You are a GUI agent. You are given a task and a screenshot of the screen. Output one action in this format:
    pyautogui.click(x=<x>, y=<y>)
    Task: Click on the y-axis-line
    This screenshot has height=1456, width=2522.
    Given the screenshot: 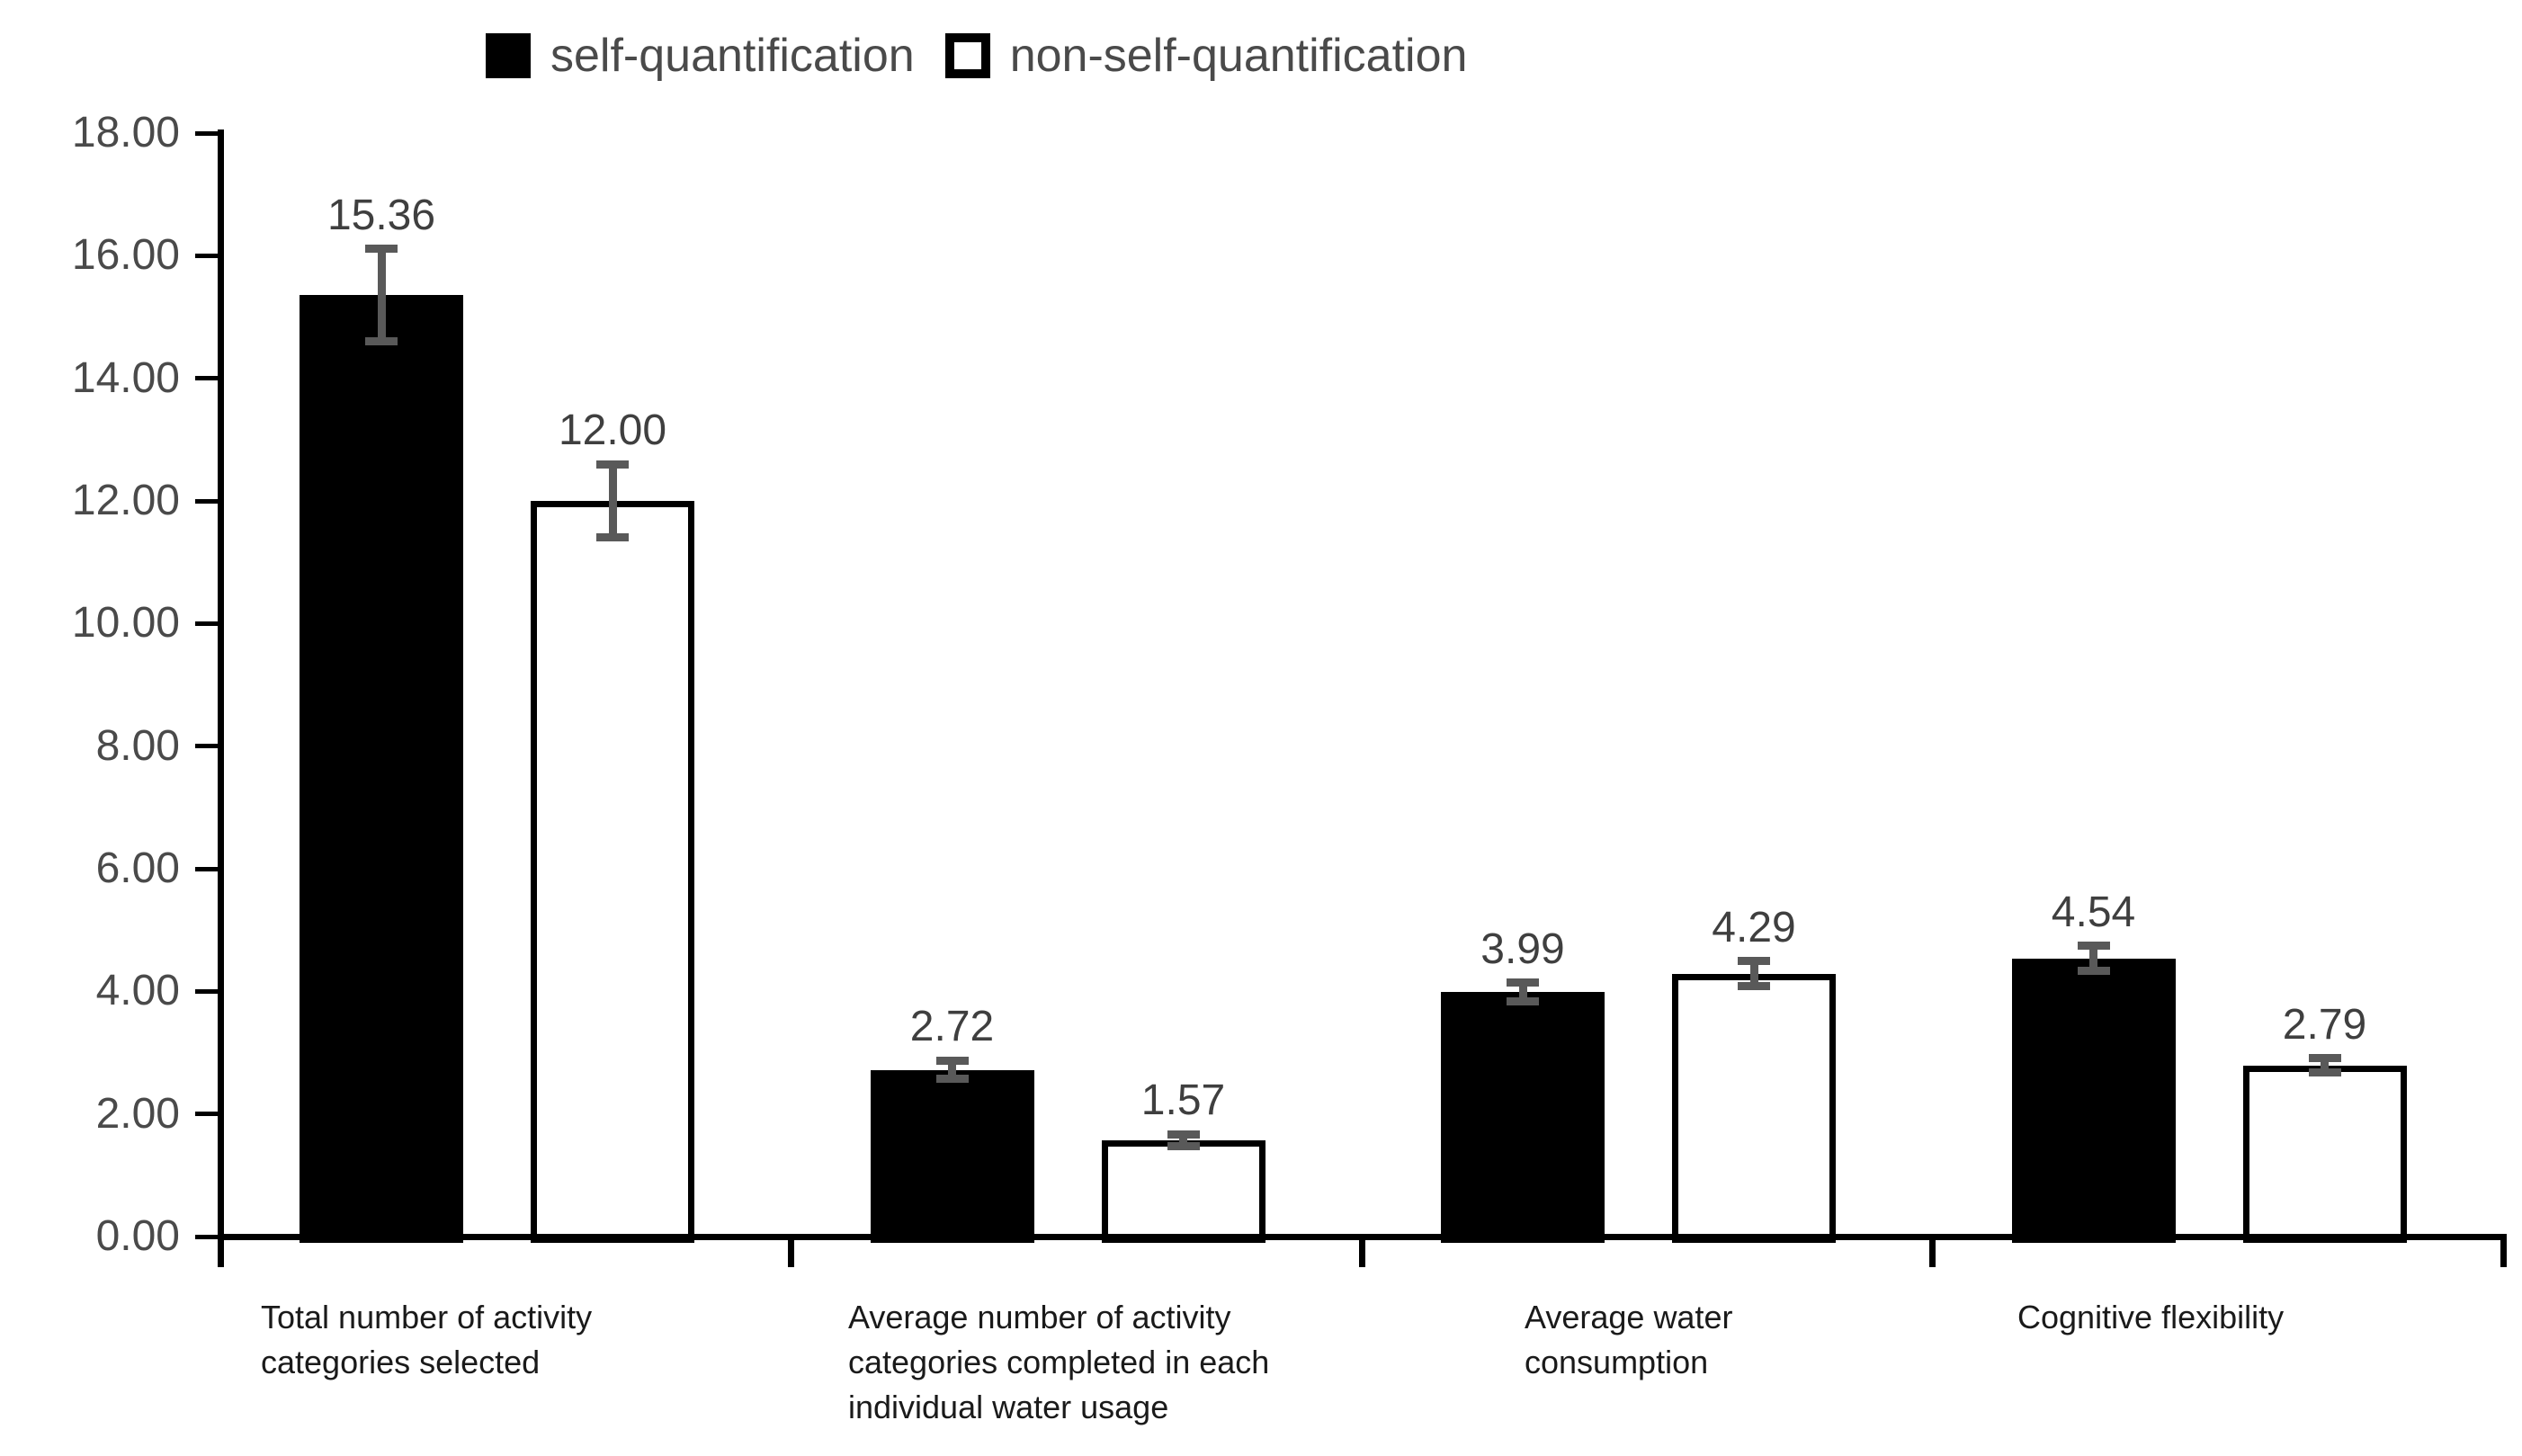 What is the action you would take?
    pyautogui.click(x=221, y=684)
    